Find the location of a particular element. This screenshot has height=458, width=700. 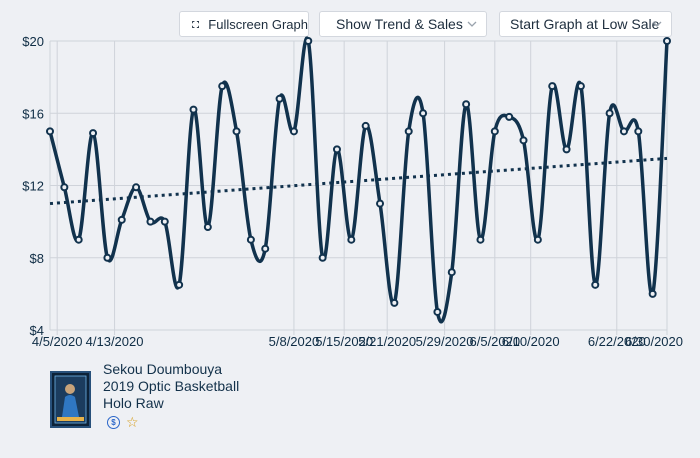

show-trend-select: Show Trend & Sales is located at coordinates (403, 24).